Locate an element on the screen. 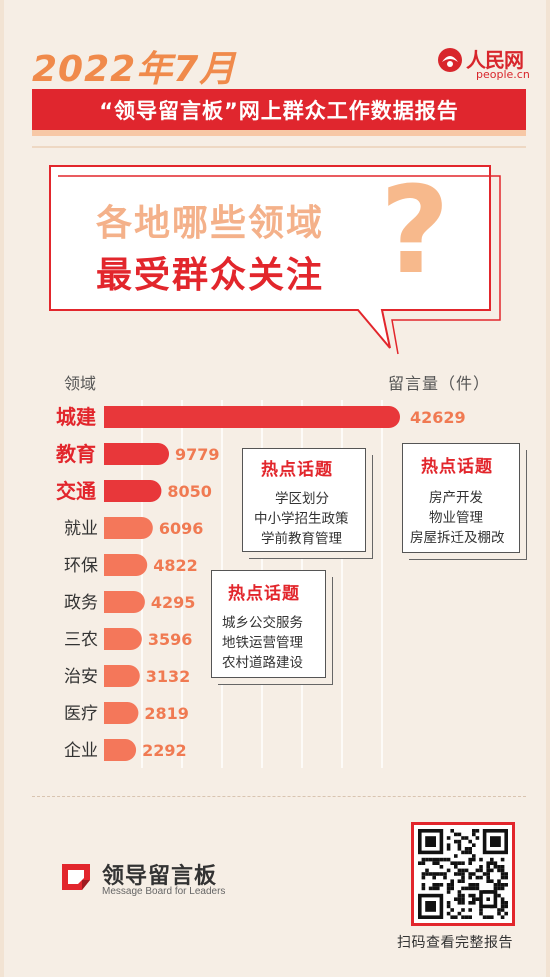 This screenshot has width=550, height=977. callout-urban-item: 物业管理 is located at coordinates (456, 518).